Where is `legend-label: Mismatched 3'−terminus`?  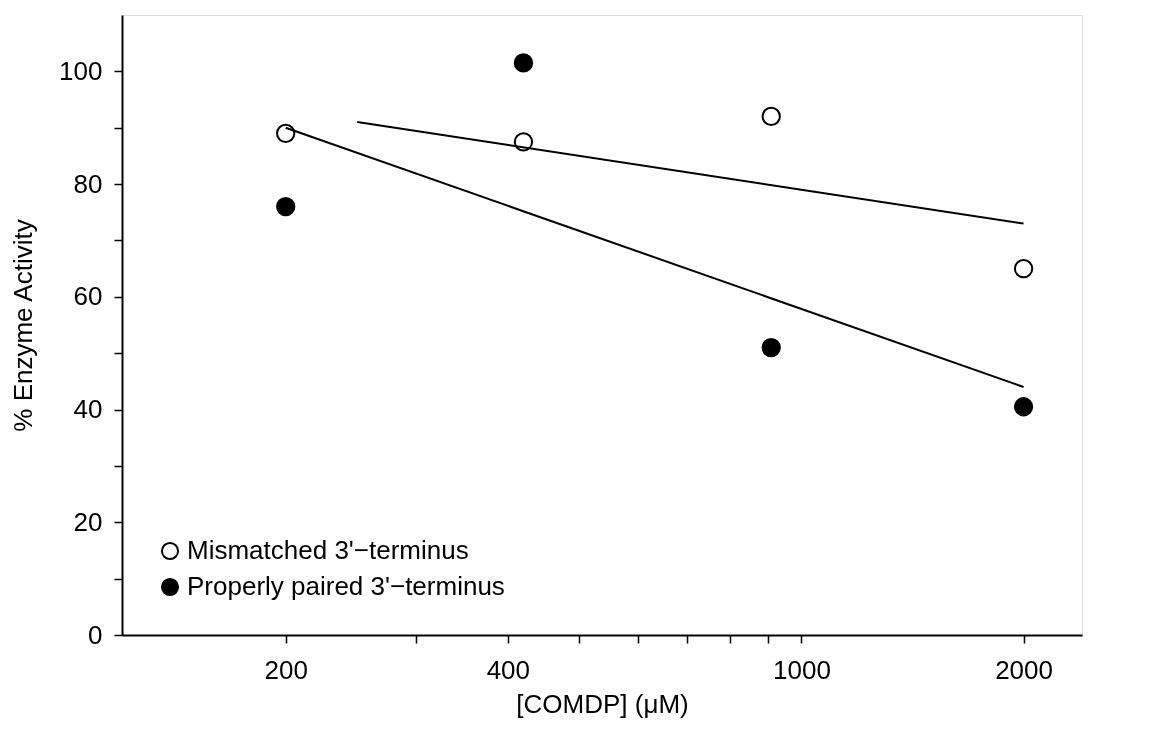 legend-label: Mismatched 3'−terminus is located at coordinates (328, 550).